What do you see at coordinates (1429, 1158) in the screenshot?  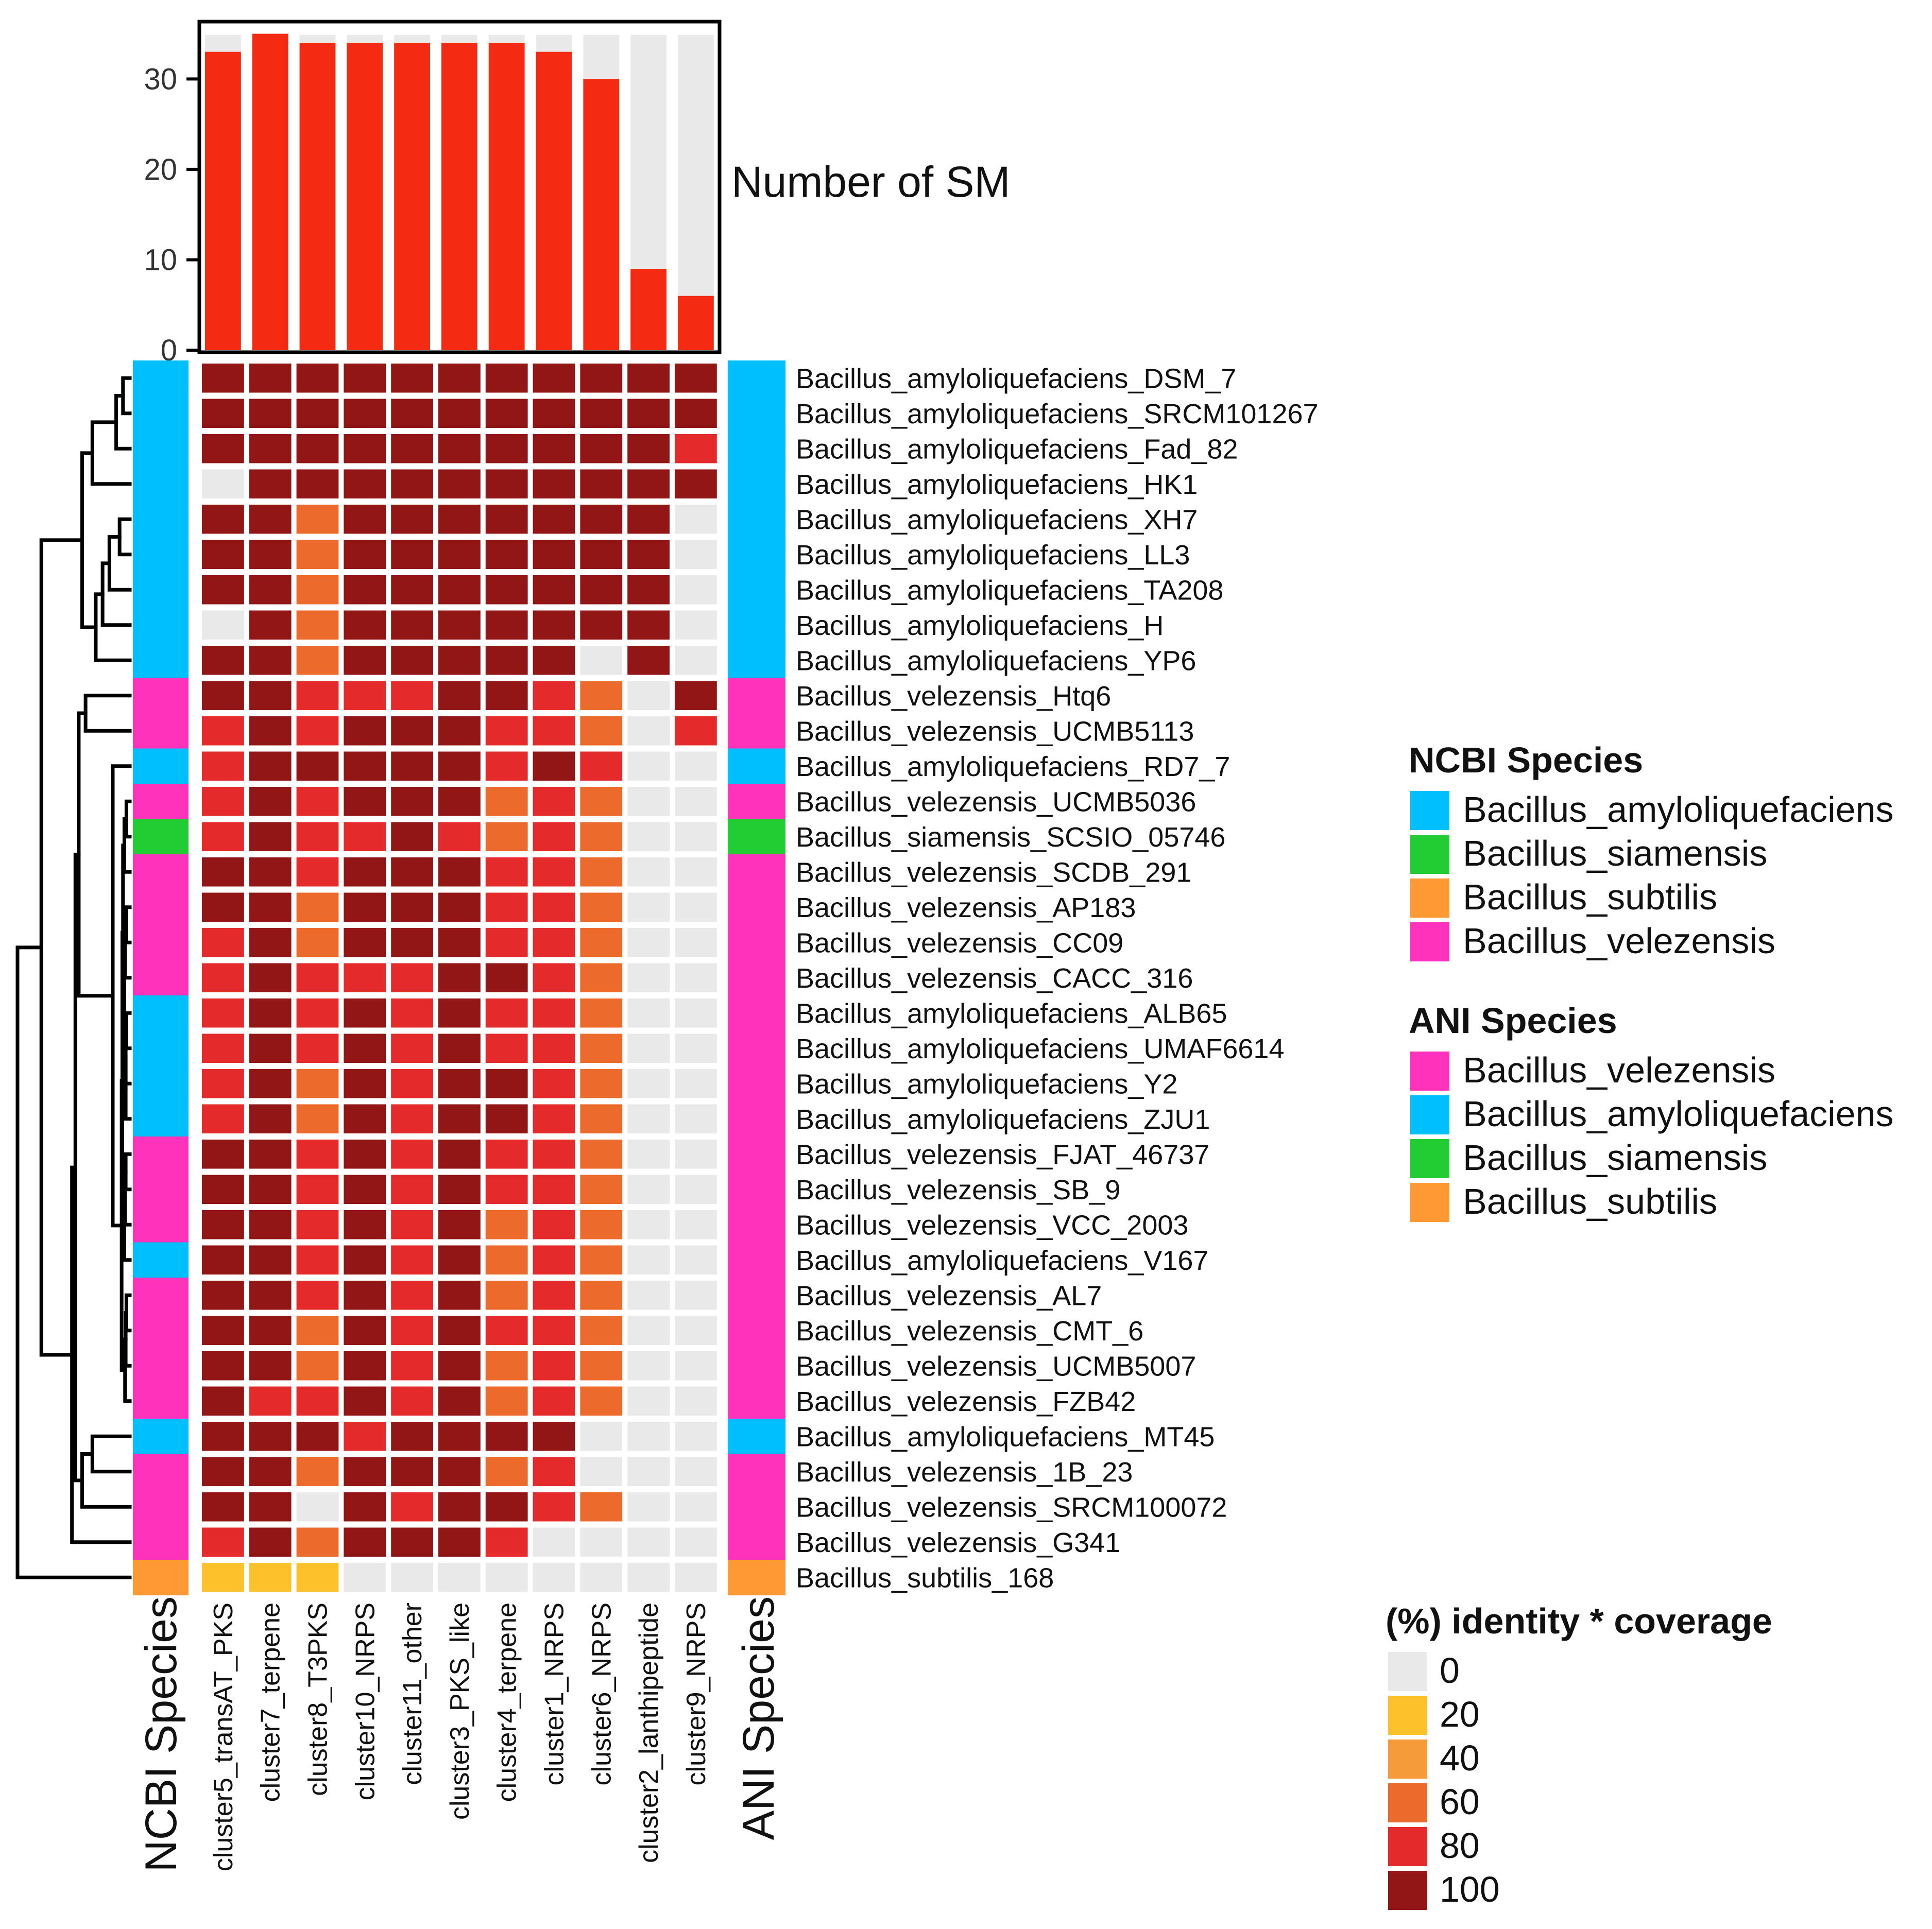 I see `legend-swatch` at bounding box center [1429, 1158].